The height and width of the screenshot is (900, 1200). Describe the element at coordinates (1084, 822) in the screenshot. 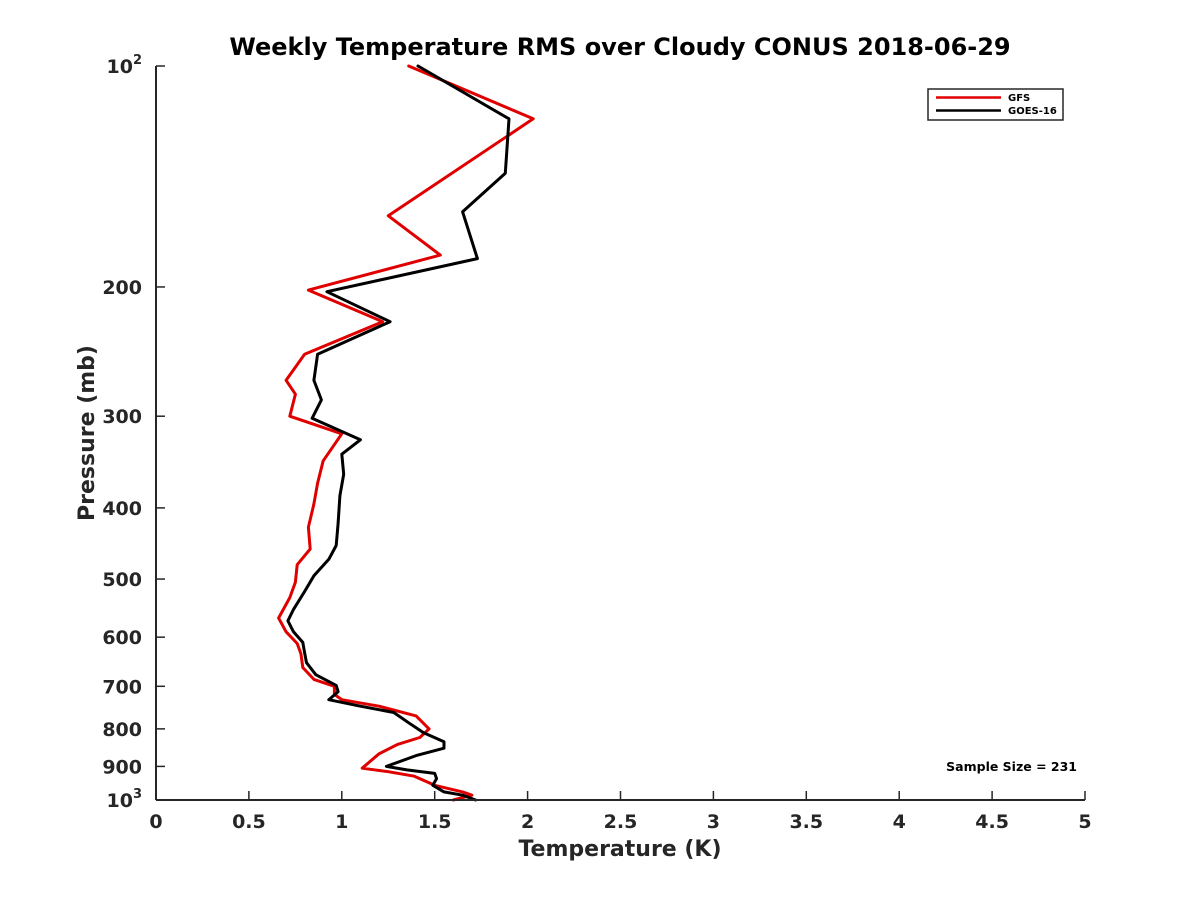

I see `x-tick-label: 5` at that location.